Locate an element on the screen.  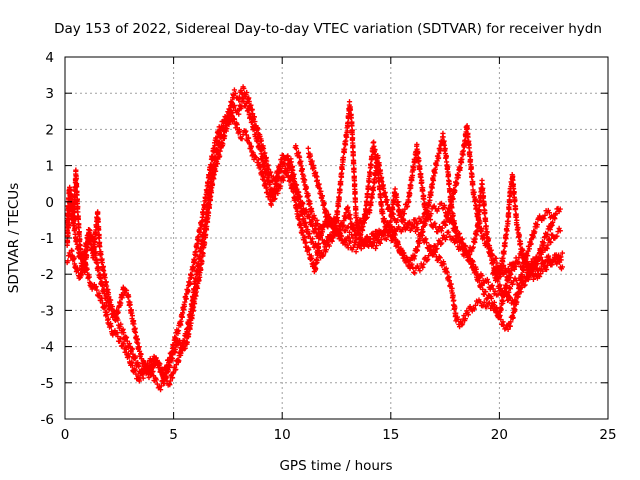
y-tick-label: 4 is located at coordinates (49, 58).